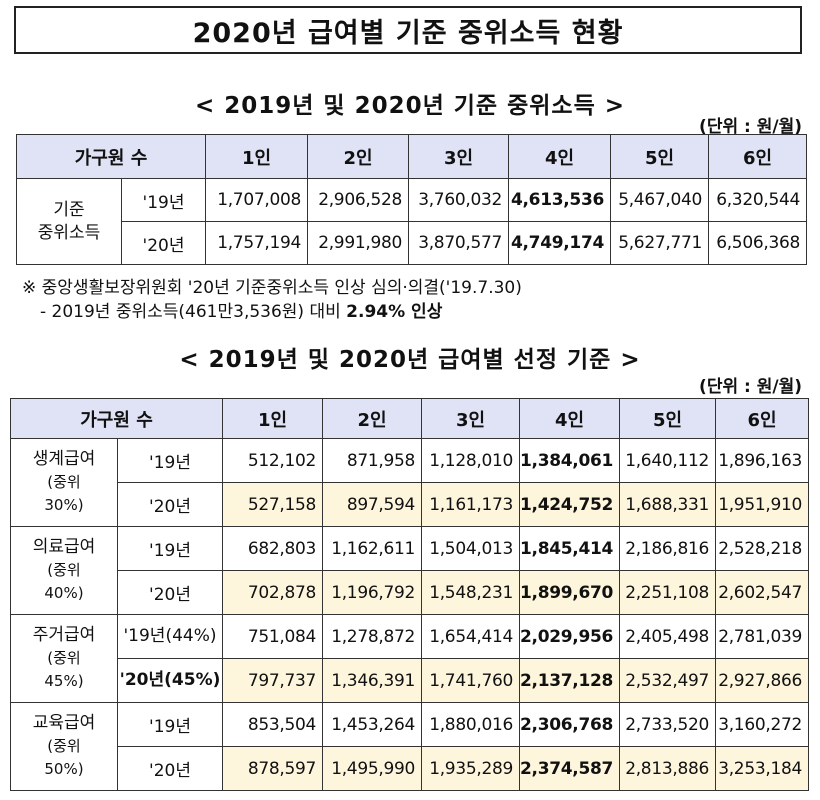  I want to click on value-cell: 6,506,368, so click(758, 243).